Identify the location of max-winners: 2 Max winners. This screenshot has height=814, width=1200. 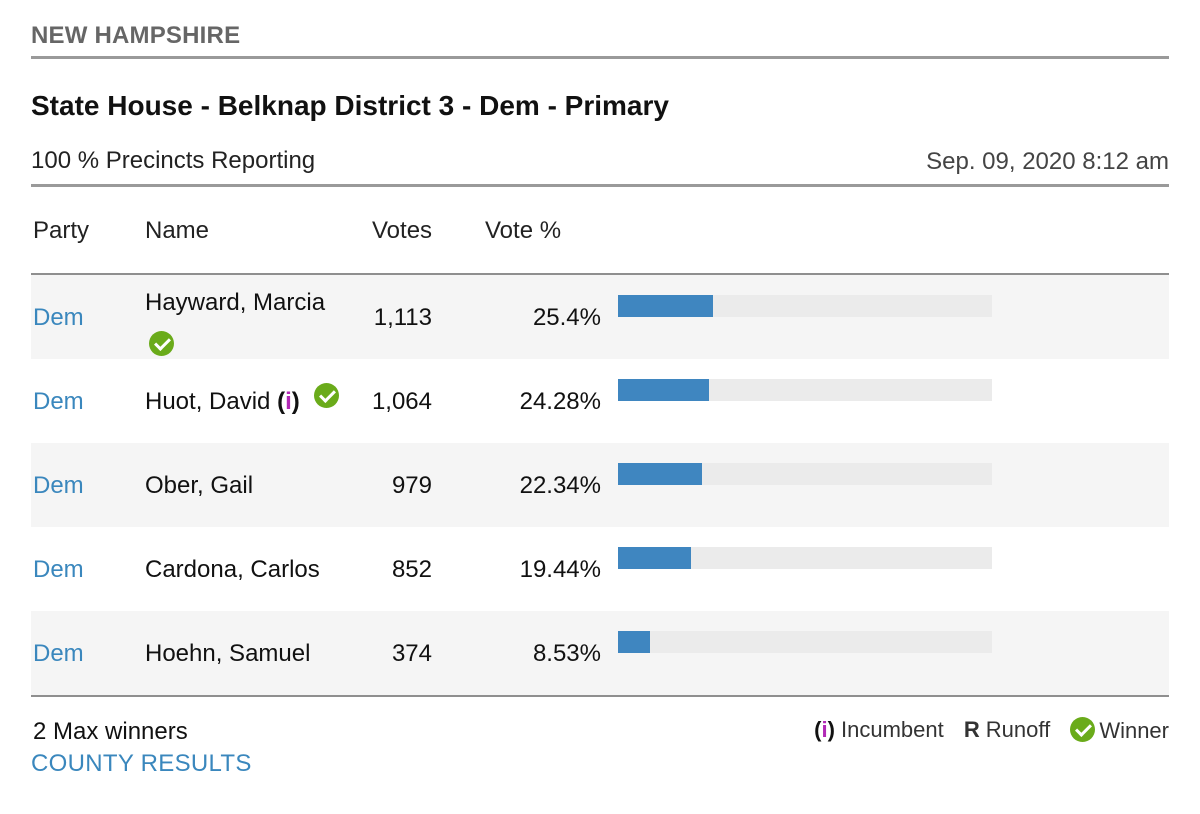
(110, 731).